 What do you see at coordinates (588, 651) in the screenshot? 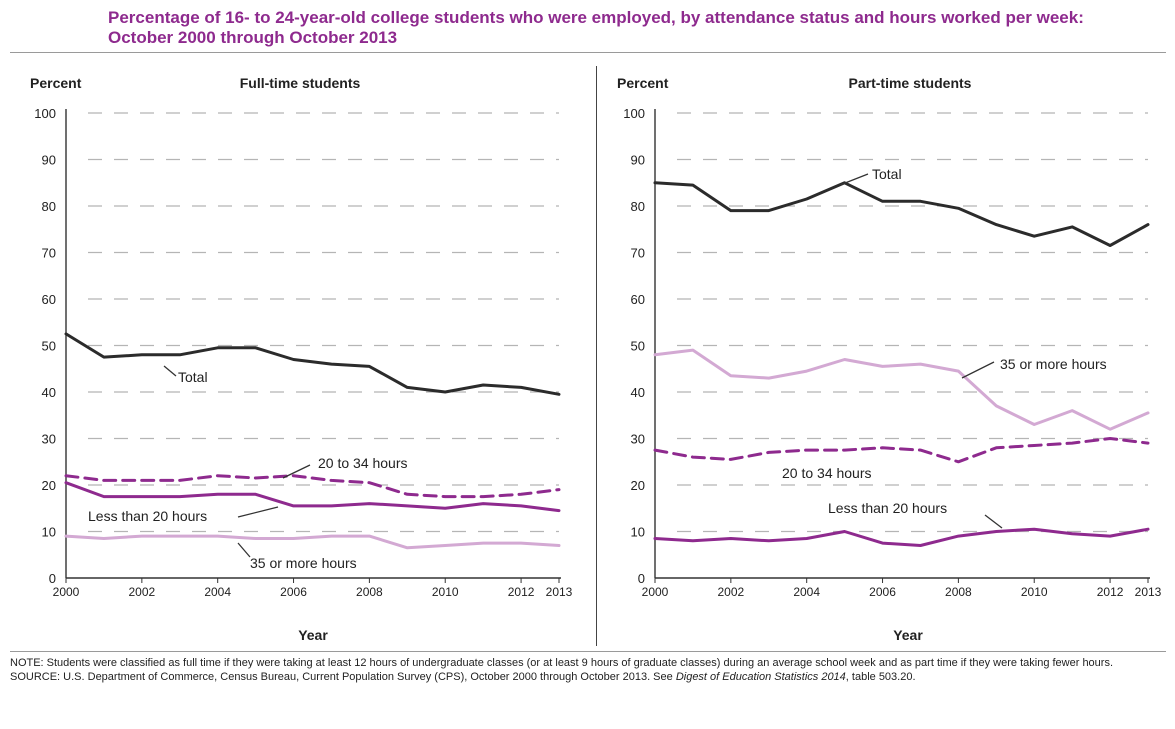
I see `notes-divider` at bounding box center [588, 651].